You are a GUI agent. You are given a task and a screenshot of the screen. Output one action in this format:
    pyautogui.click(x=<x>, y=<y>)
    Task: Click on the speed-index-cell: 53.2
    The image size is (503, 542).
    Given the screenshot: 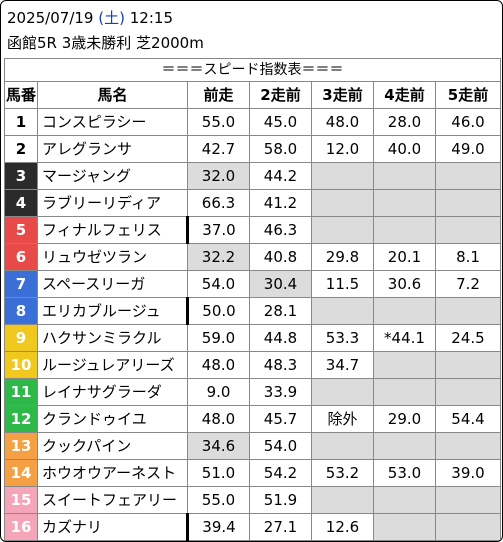 What is the action you would take?
    pyautogui.click(x=342, y=473)
    